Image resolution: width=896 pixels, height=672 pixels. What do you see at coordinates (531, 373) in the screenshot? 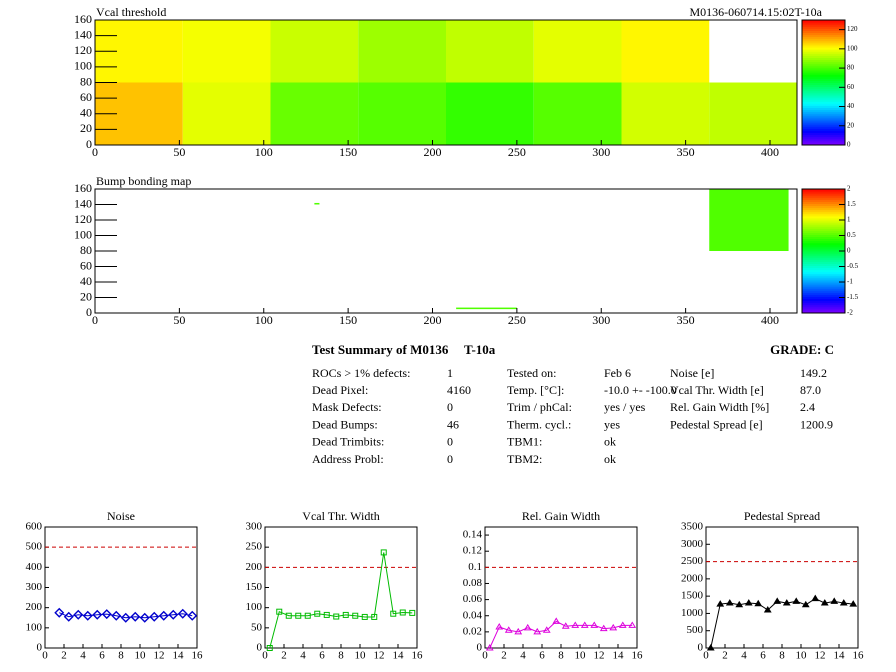
I see `summary-label: Tested on:` at bounding box center [531, 373].